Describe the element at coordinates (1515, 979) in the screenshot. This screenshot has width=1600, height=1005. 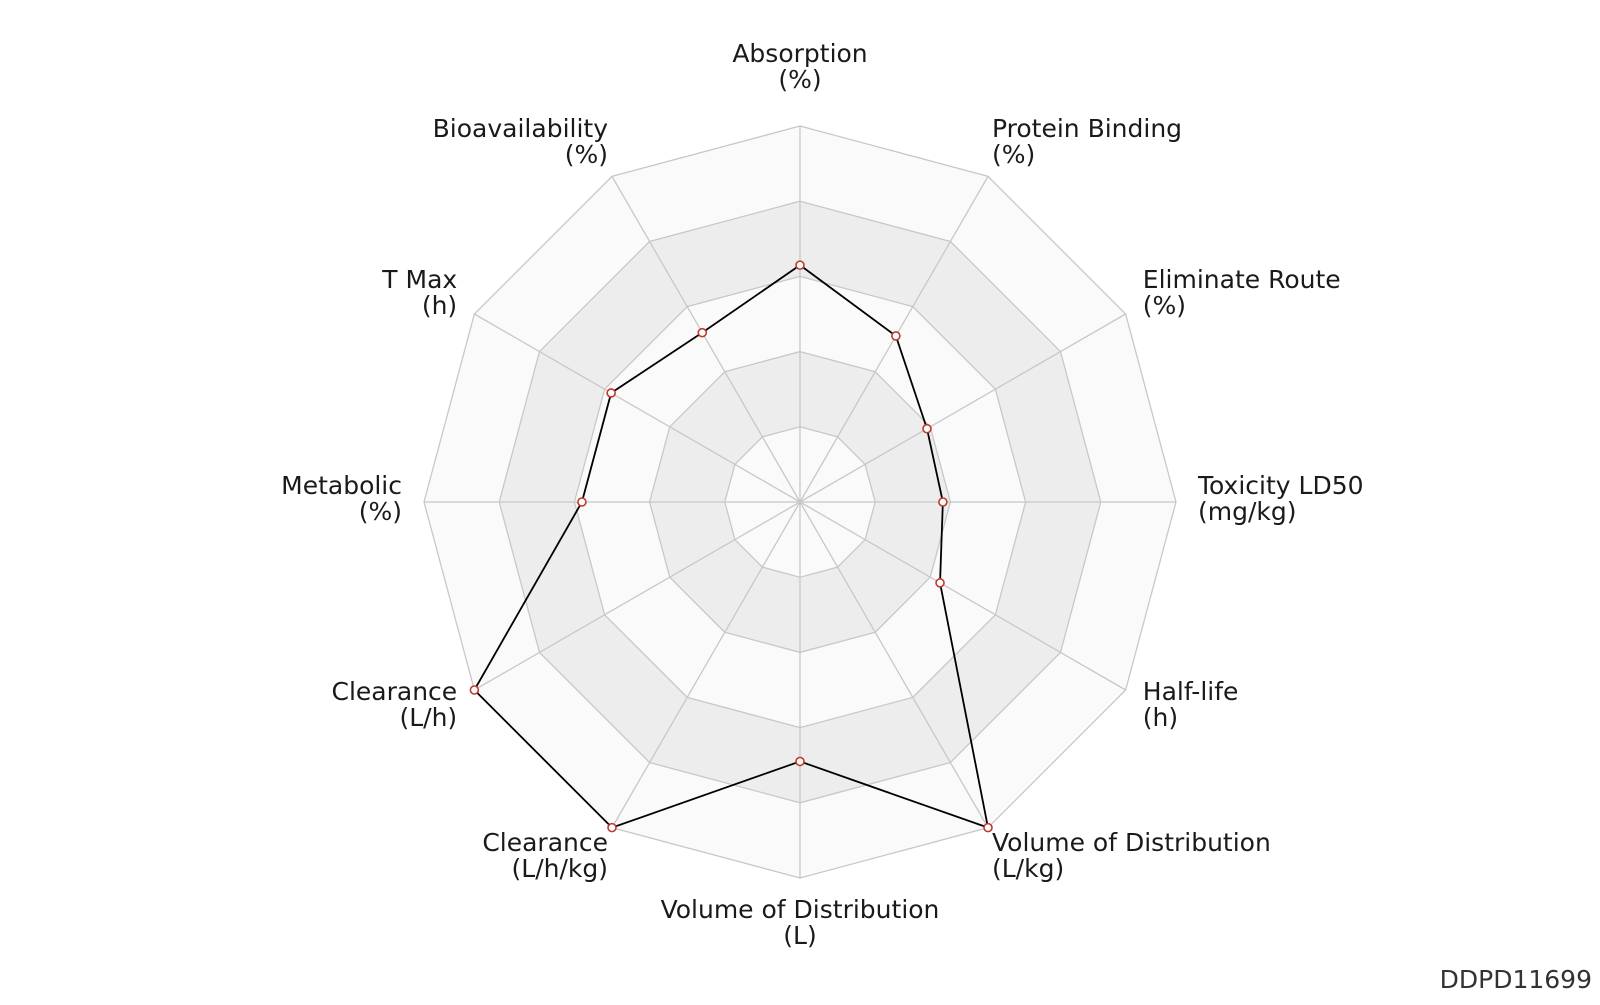
I see `compound-id-label: DDPD11699` at that location.